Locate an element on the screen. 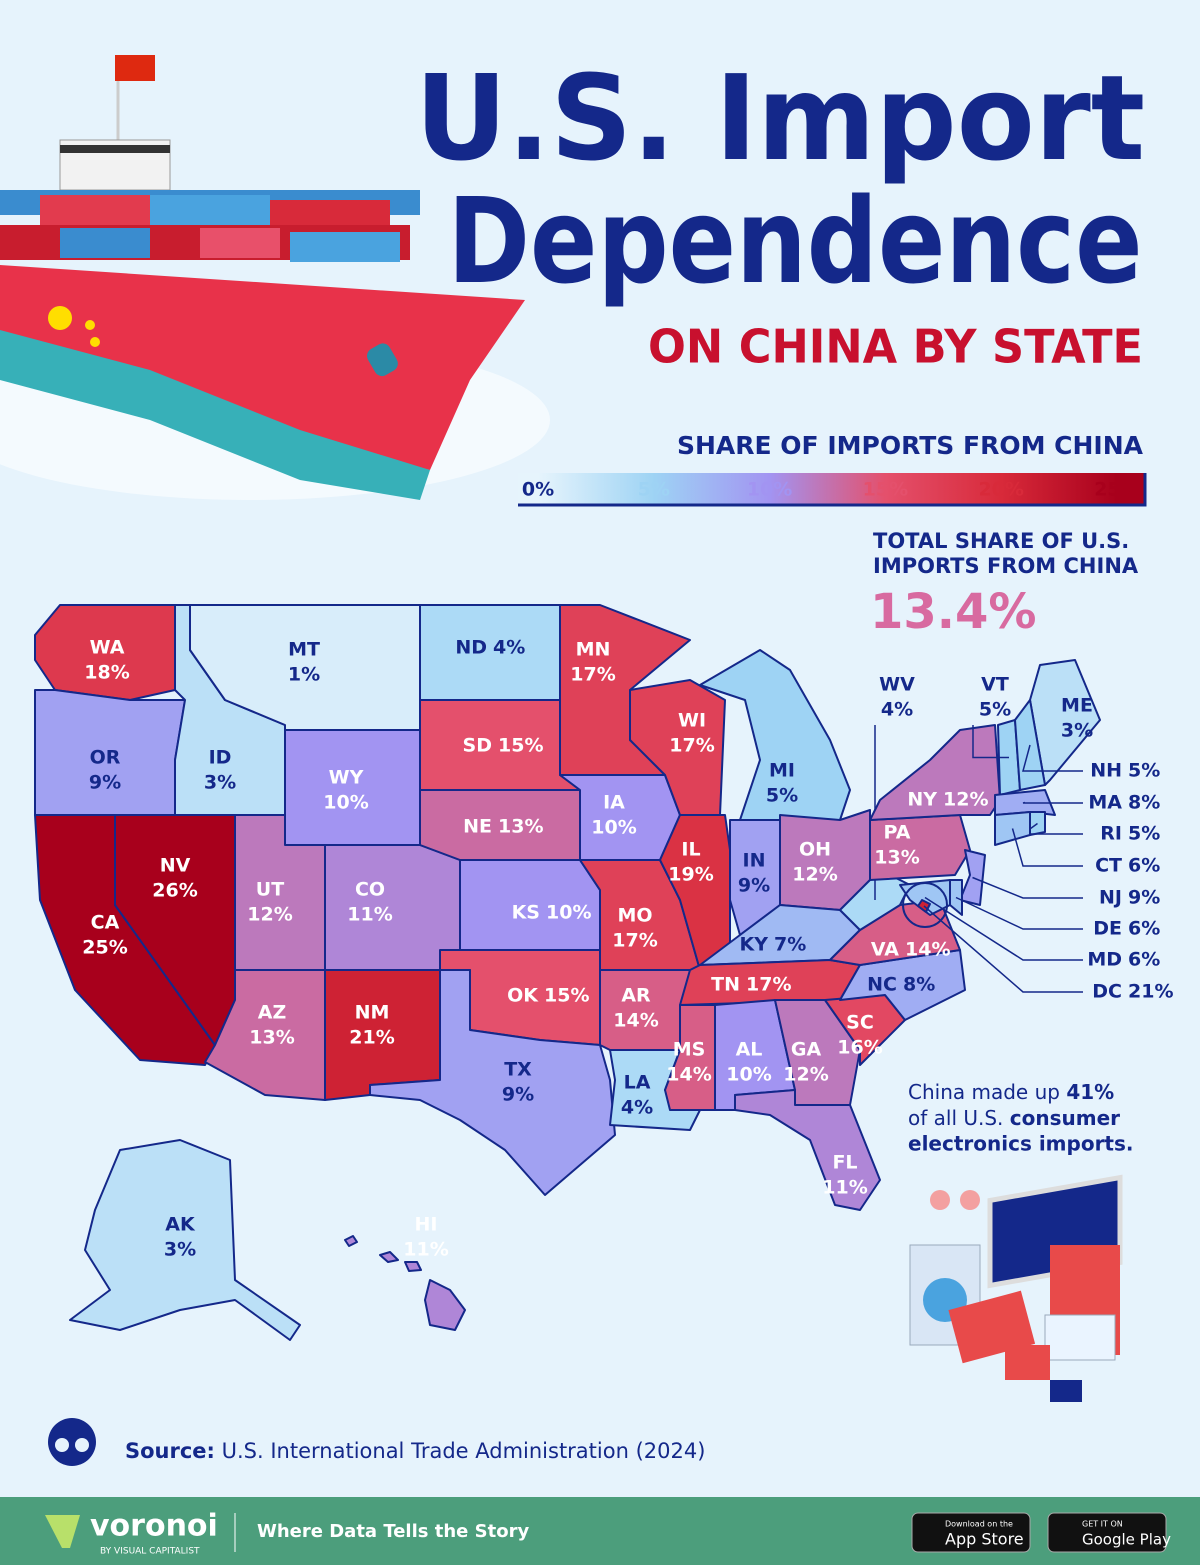 This screenshot has height=1565, width=1200. state-value: 8% is located at coordinates (1144, 803).